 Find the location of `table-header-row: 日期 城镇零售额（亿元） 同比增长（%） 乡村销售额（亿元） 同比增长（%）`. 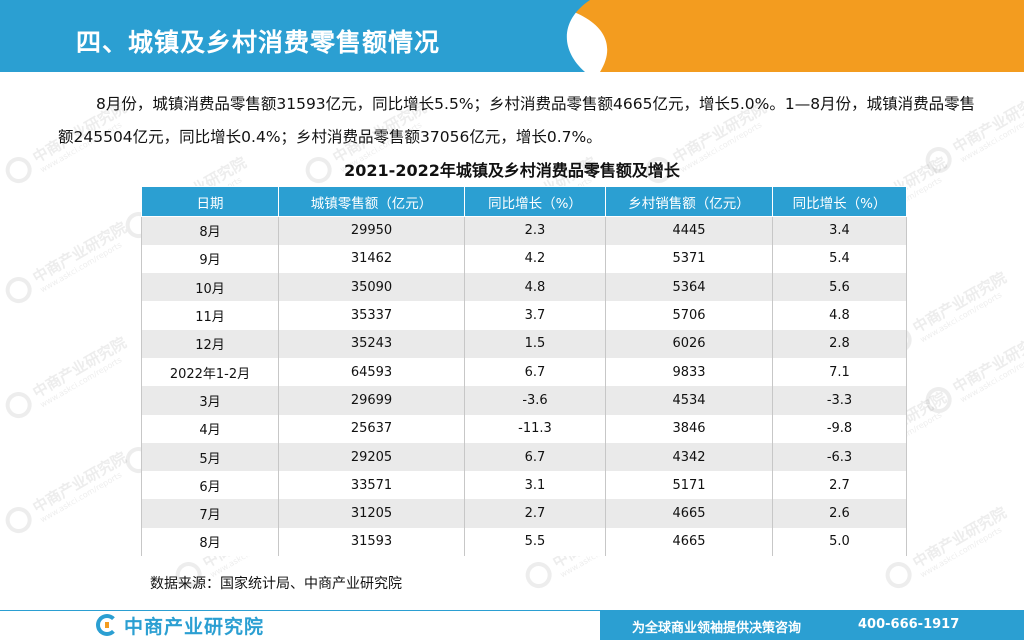

table-header-row: 日期 城镇零售额（亿元） 同比增长（%） 乡村销售额（亿元） 同比增长（%） is located at coordinates (524, 201).